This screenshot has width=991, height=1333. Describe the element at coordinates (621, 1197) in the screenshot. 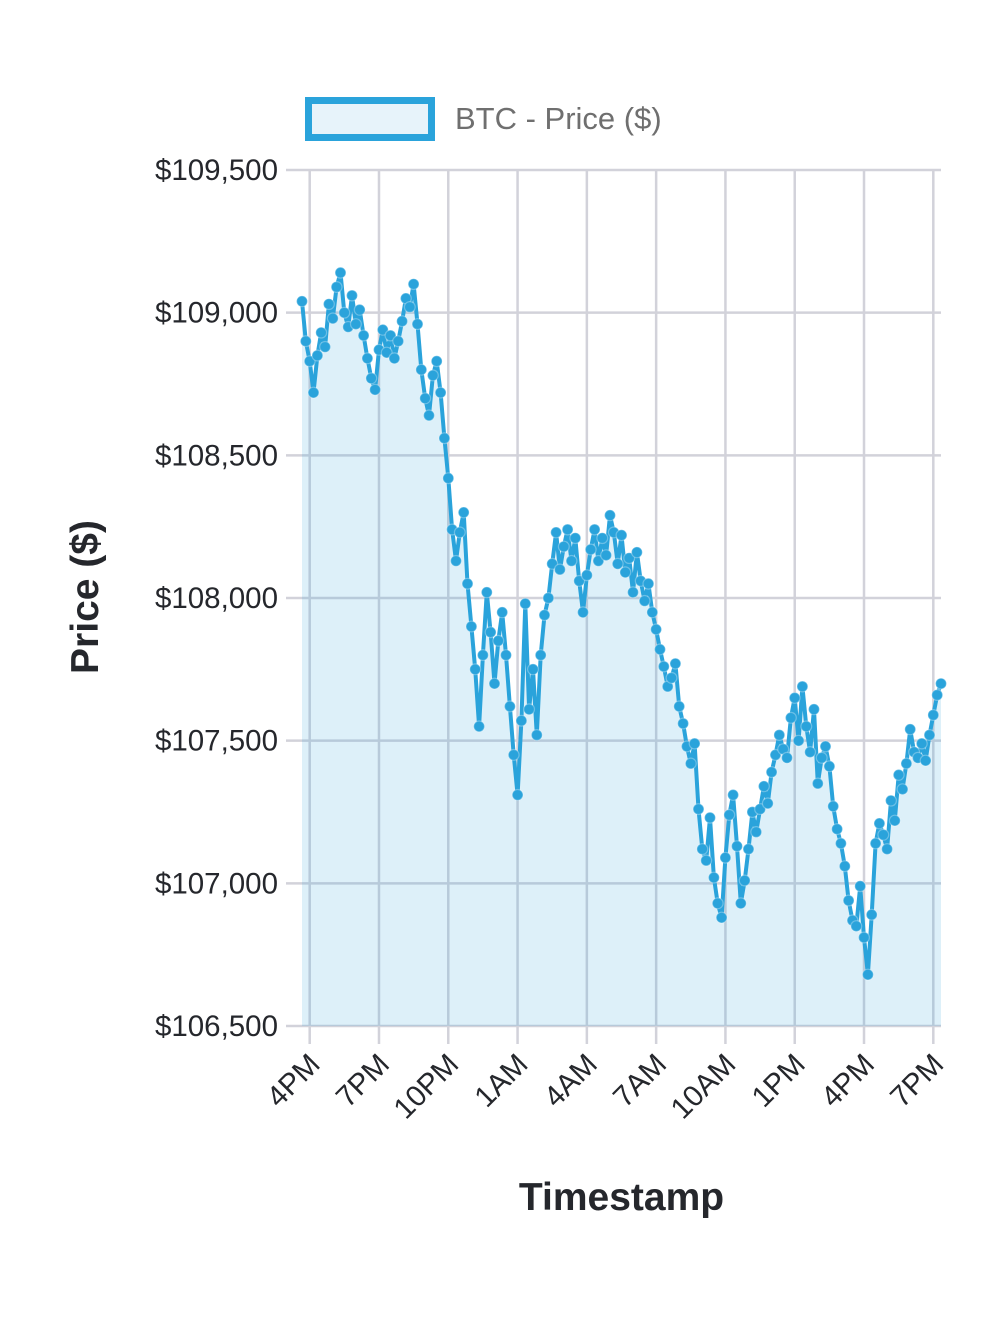

I see `x-axis-title: Timestamp` at that location.